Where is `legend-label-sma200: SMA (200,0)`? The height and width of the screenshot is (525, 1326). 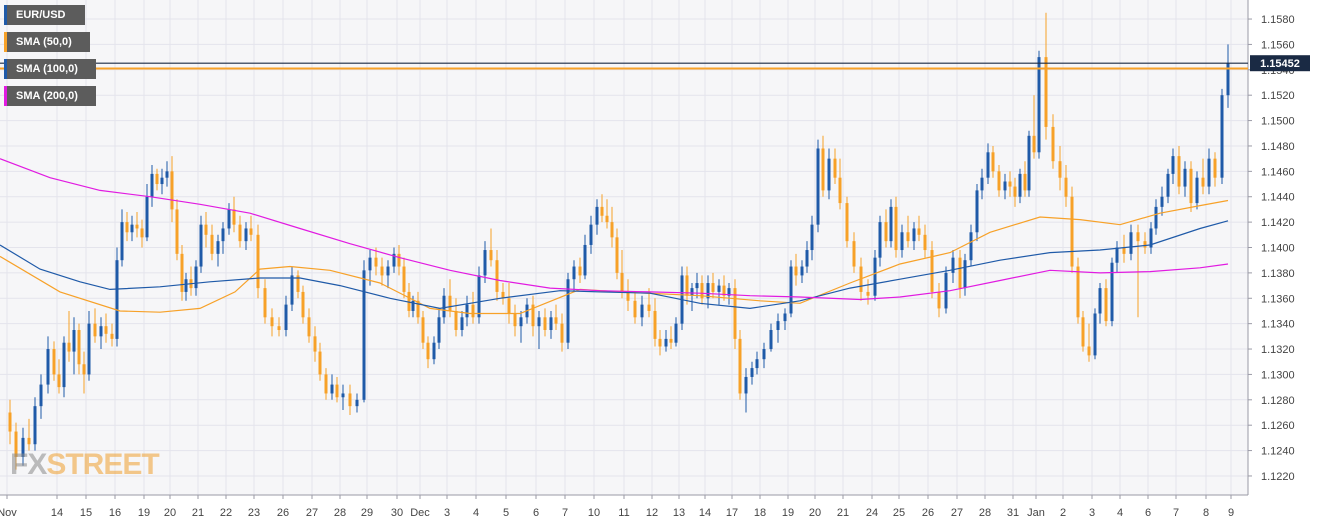 legend-label-sma200: SMA (200,0) is located at coordinates (47, 96).